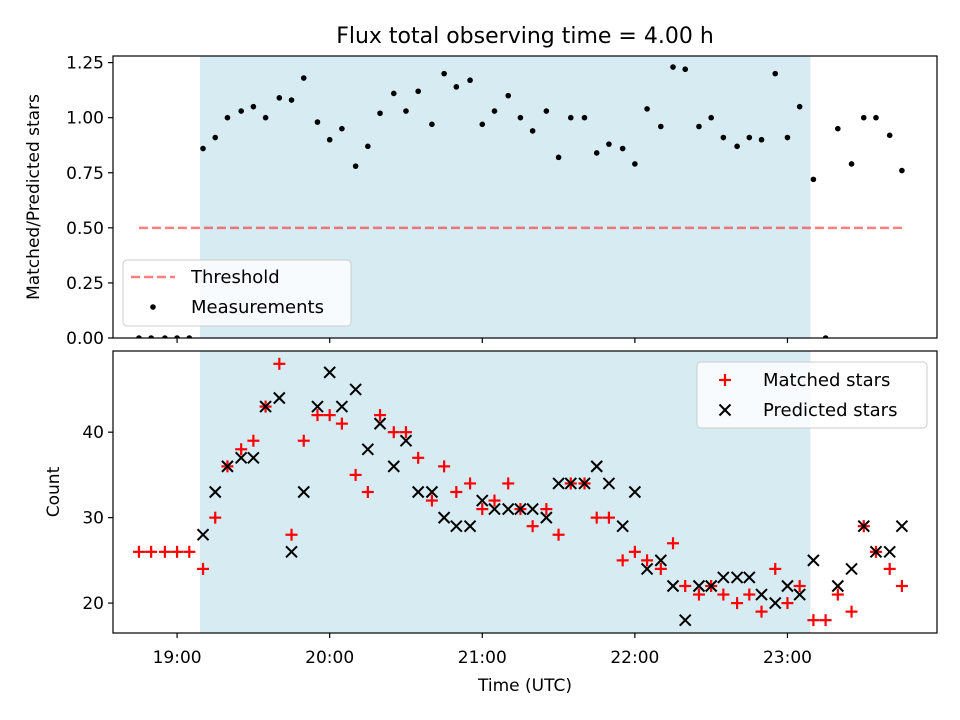 The width and height of the screenshot is (960, 720). I want to click on y-tick-label: 20, so click(93, 604).